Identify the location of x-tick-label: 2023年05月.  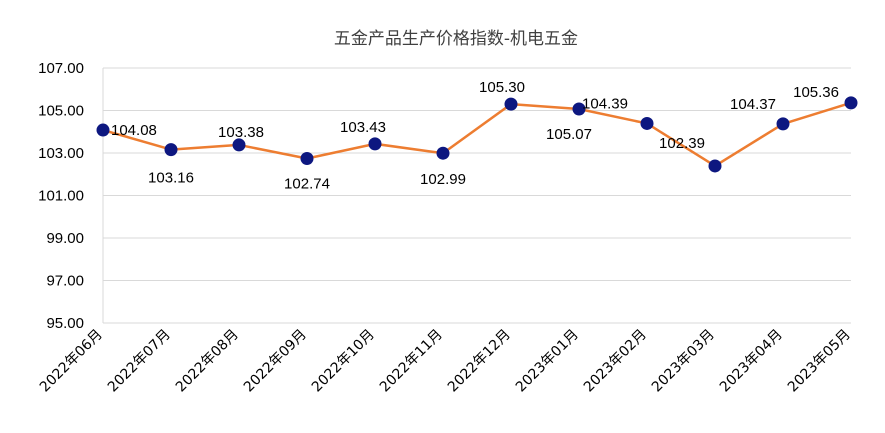
(819, 361).